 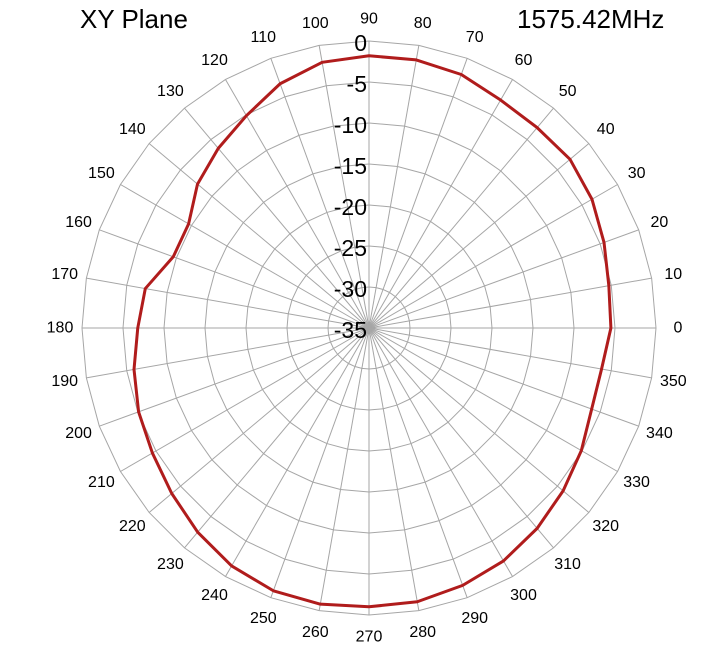 What do you see at coordinates (134, 19) in the screenshot?
I see `chart-title: XY Plane` at bounding box center [134, 19].